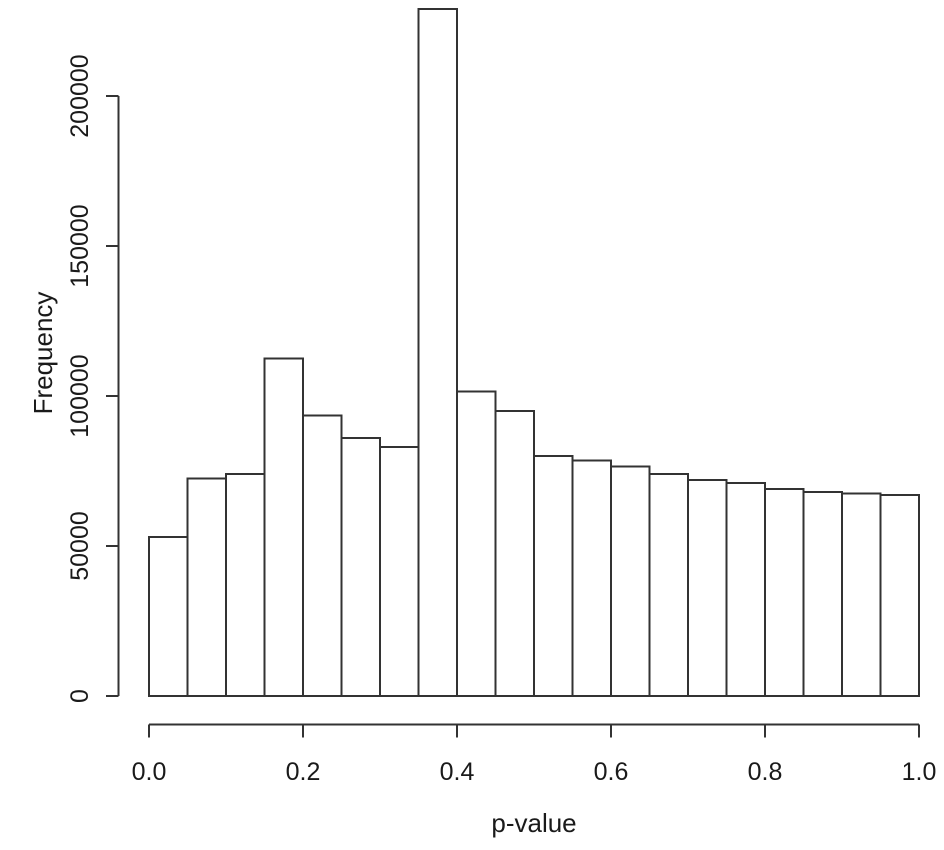 The image size is (944, 850). Describe the element at coordinates (80, 546) in the screenshot. I see `y-tick-label: 50000` at that location.